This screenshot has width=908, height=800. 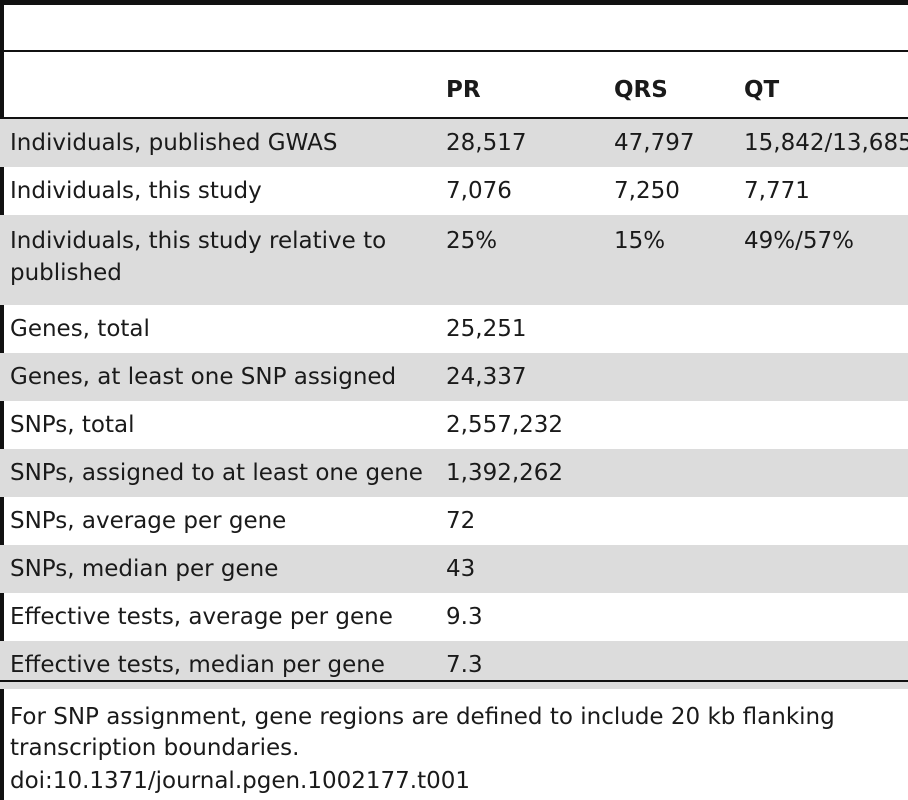 I want to click on table-row: SNPs, total 2,557,232, so click(x=454, y=425).